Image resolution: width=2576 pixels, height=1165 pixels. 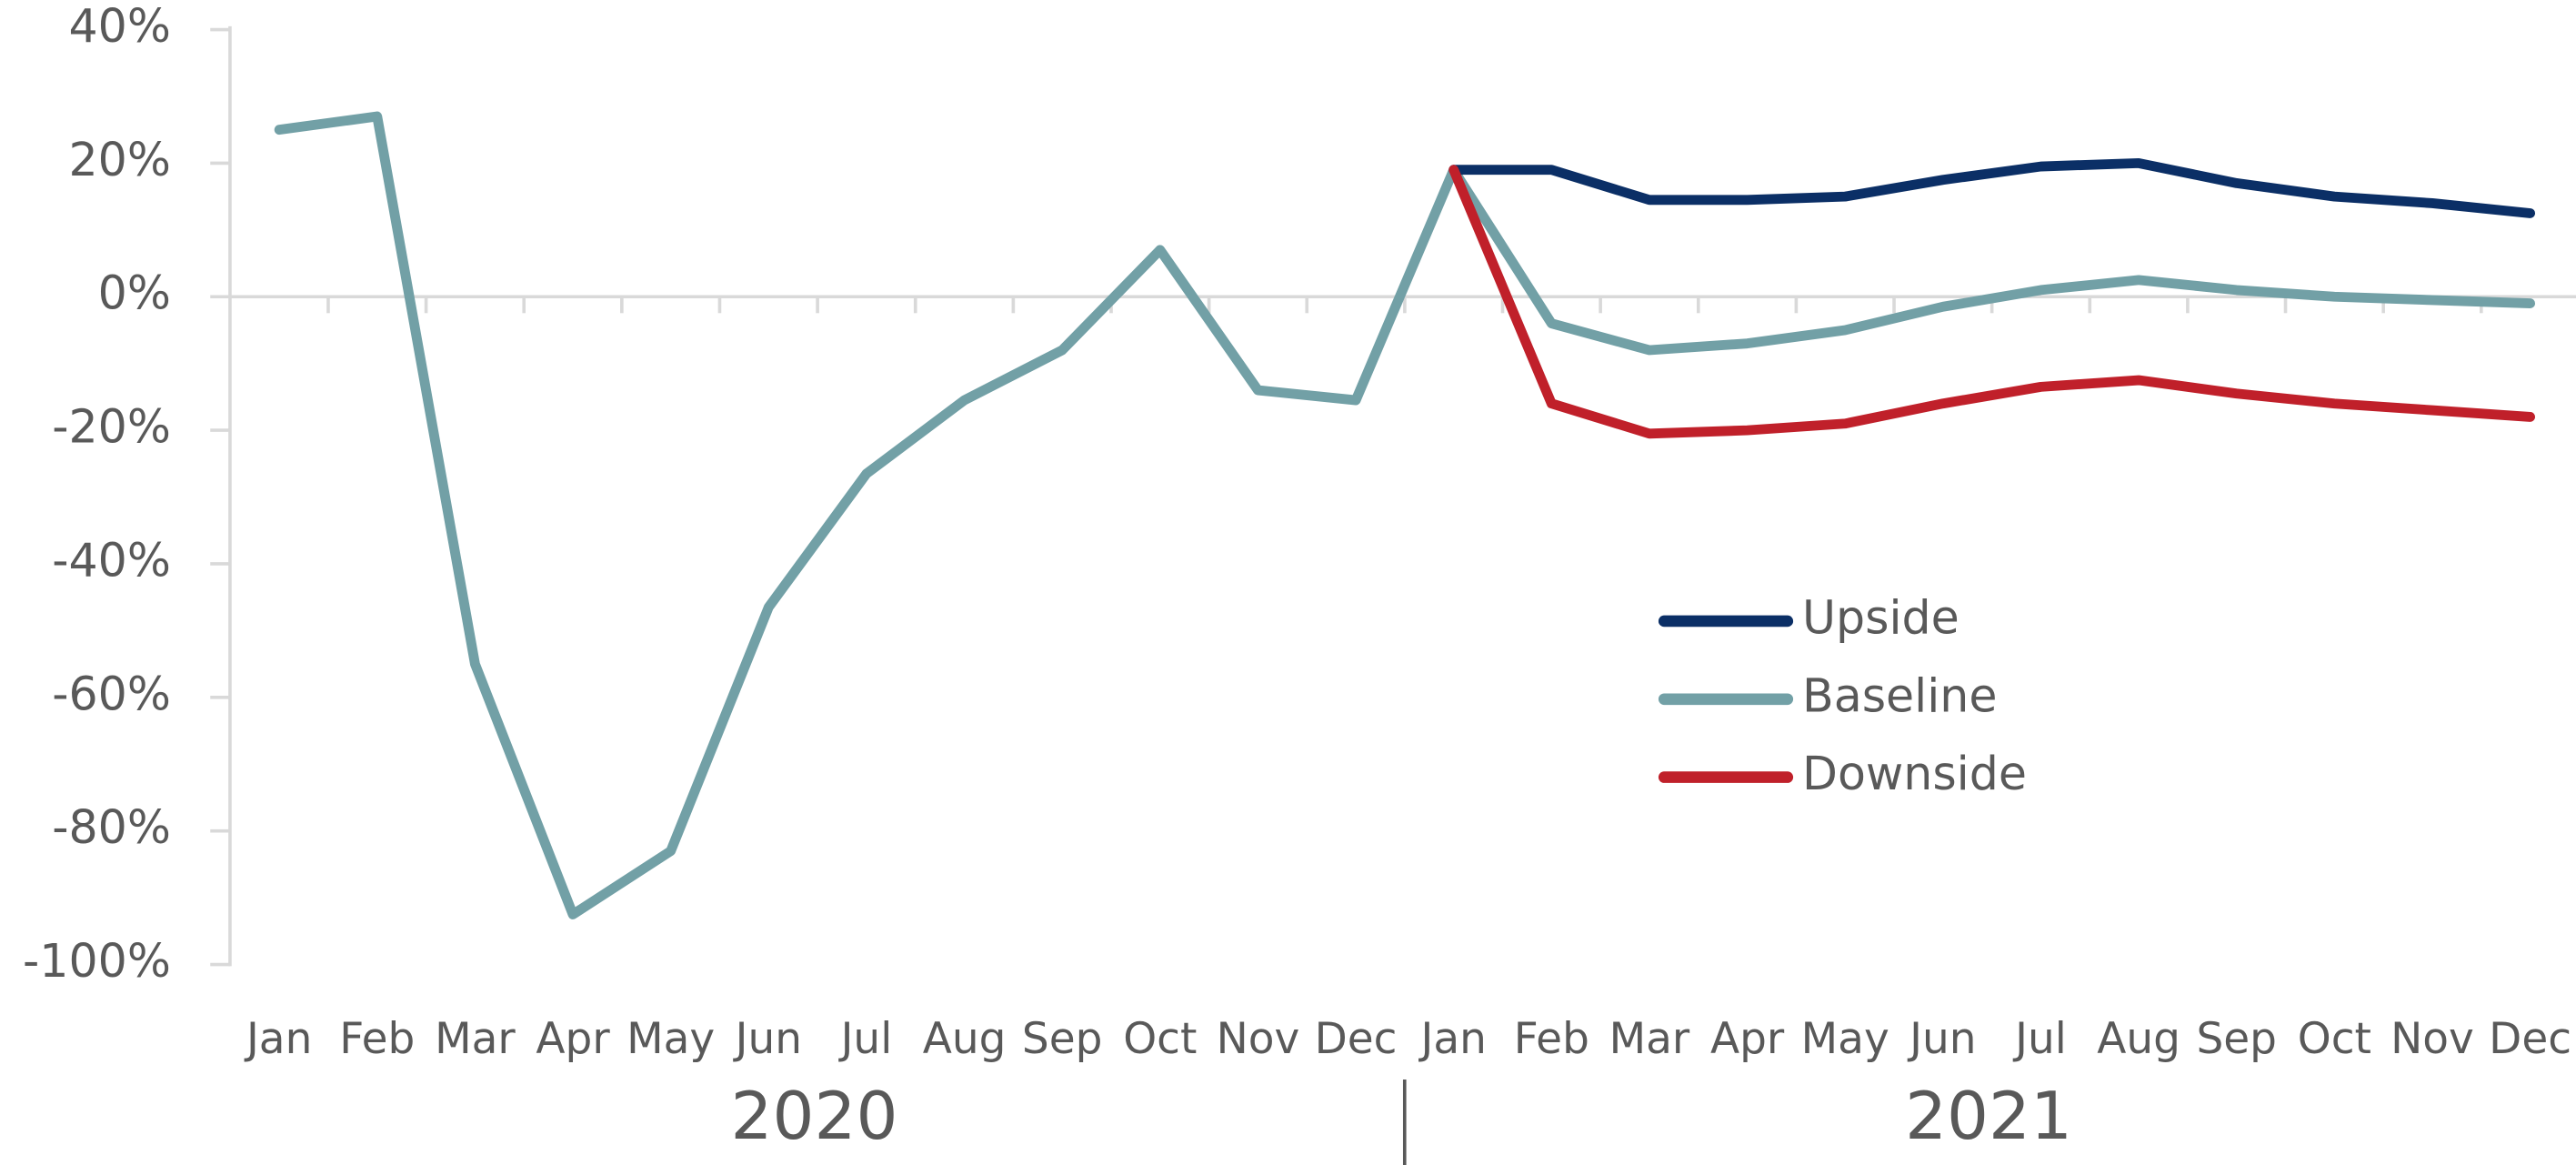 What do you see at coordinates (119, 27) in the screenshot?
I see `y-tick-label: 40%` at bounding box center [119, 27].